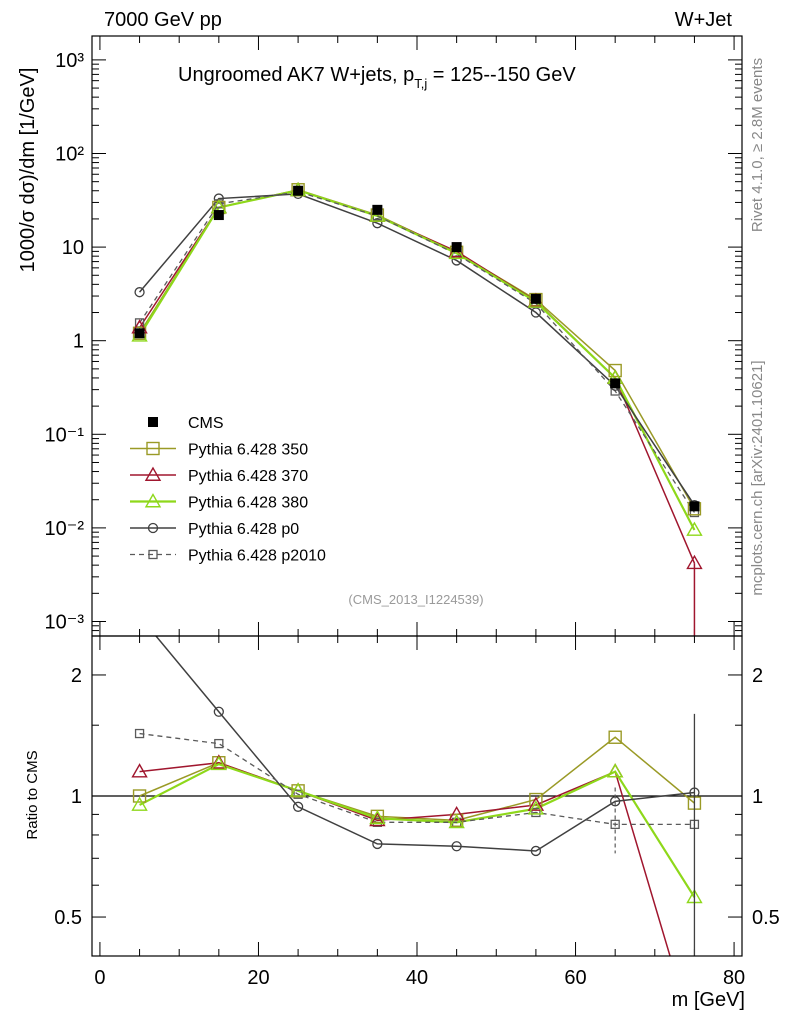 The height and width of the screenshot is (1024, 786). I want to click on main-ytick-label: 10², so click(69, 154).